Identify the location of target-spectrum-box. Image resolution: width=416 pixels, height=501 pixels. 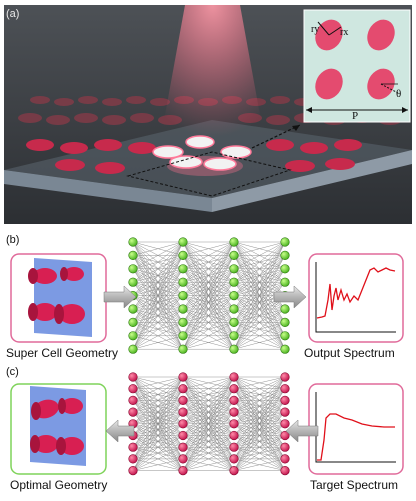
(356, 429).